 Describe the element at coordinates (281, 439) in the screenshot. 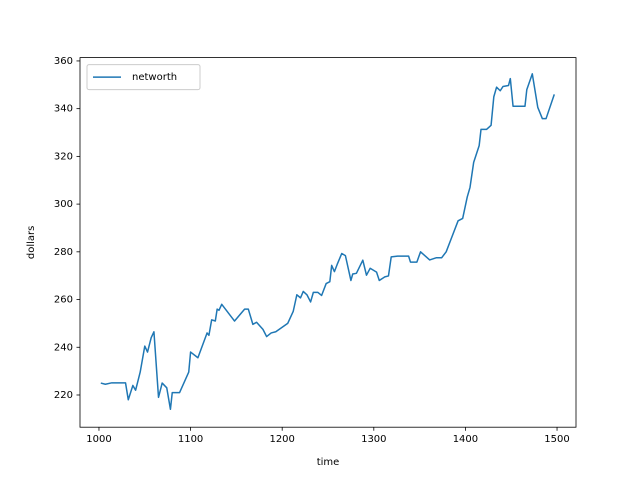

I see `x-tick-label: 1200` at that location.